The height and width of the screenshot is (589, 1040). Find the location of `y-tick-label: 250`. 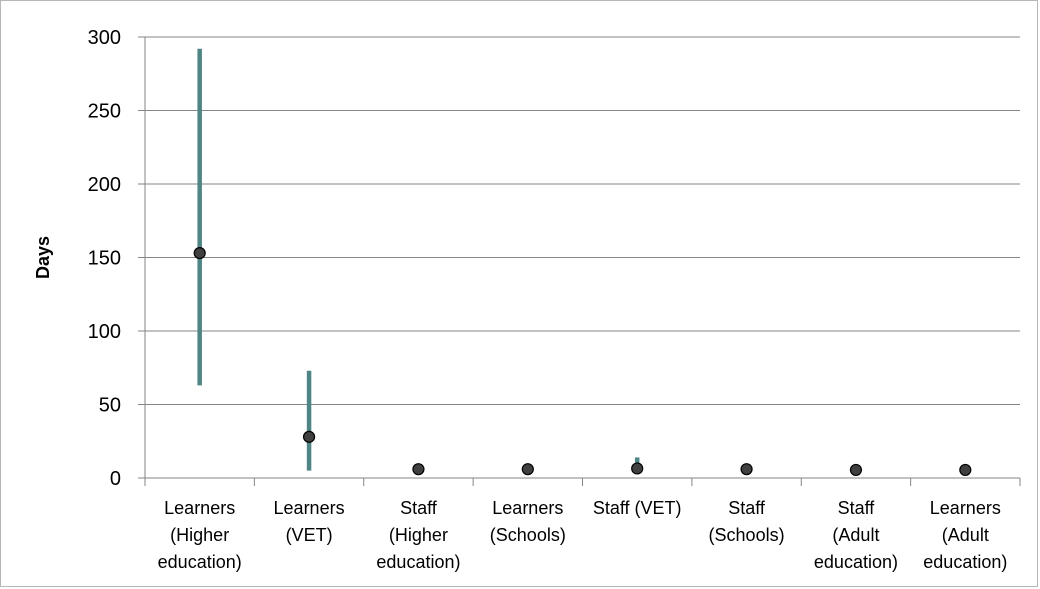

y-tick-label: 250 is located at coordinates (104, 112).